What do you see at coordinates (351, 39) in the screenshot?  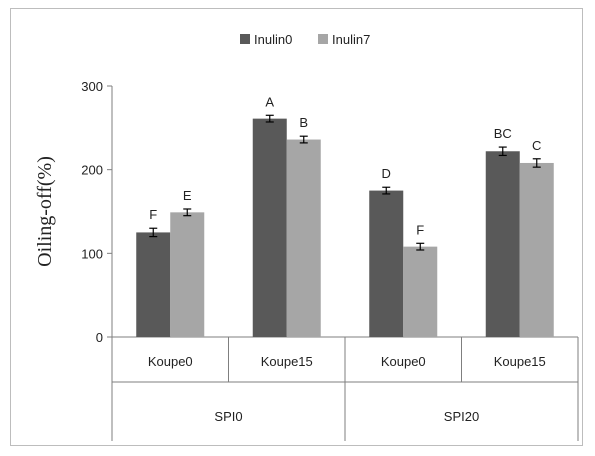 I see `legend-label: Inulin7` at bounding box center [351, 39].